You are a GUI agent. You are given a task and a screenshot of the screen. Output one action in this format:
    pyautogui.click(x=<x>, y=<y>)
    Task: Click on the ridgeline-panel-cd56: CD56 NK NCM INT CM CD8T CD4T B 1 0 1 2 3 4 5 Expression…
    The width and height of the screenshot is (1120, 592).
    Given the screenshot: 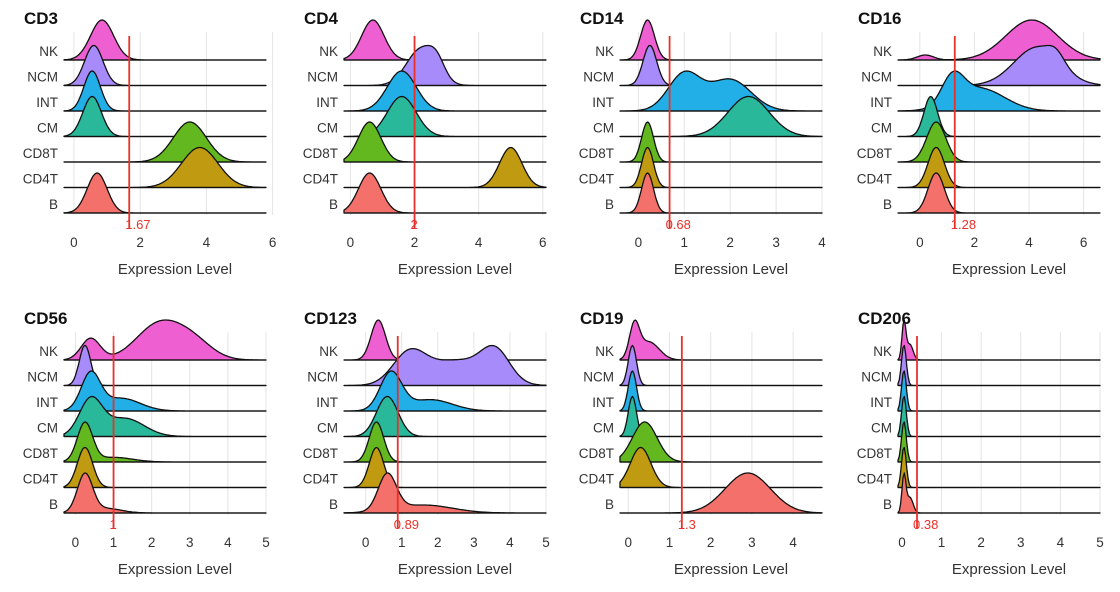 What is the action you would take?
    pyautogui.click(x=140, y=447)
    